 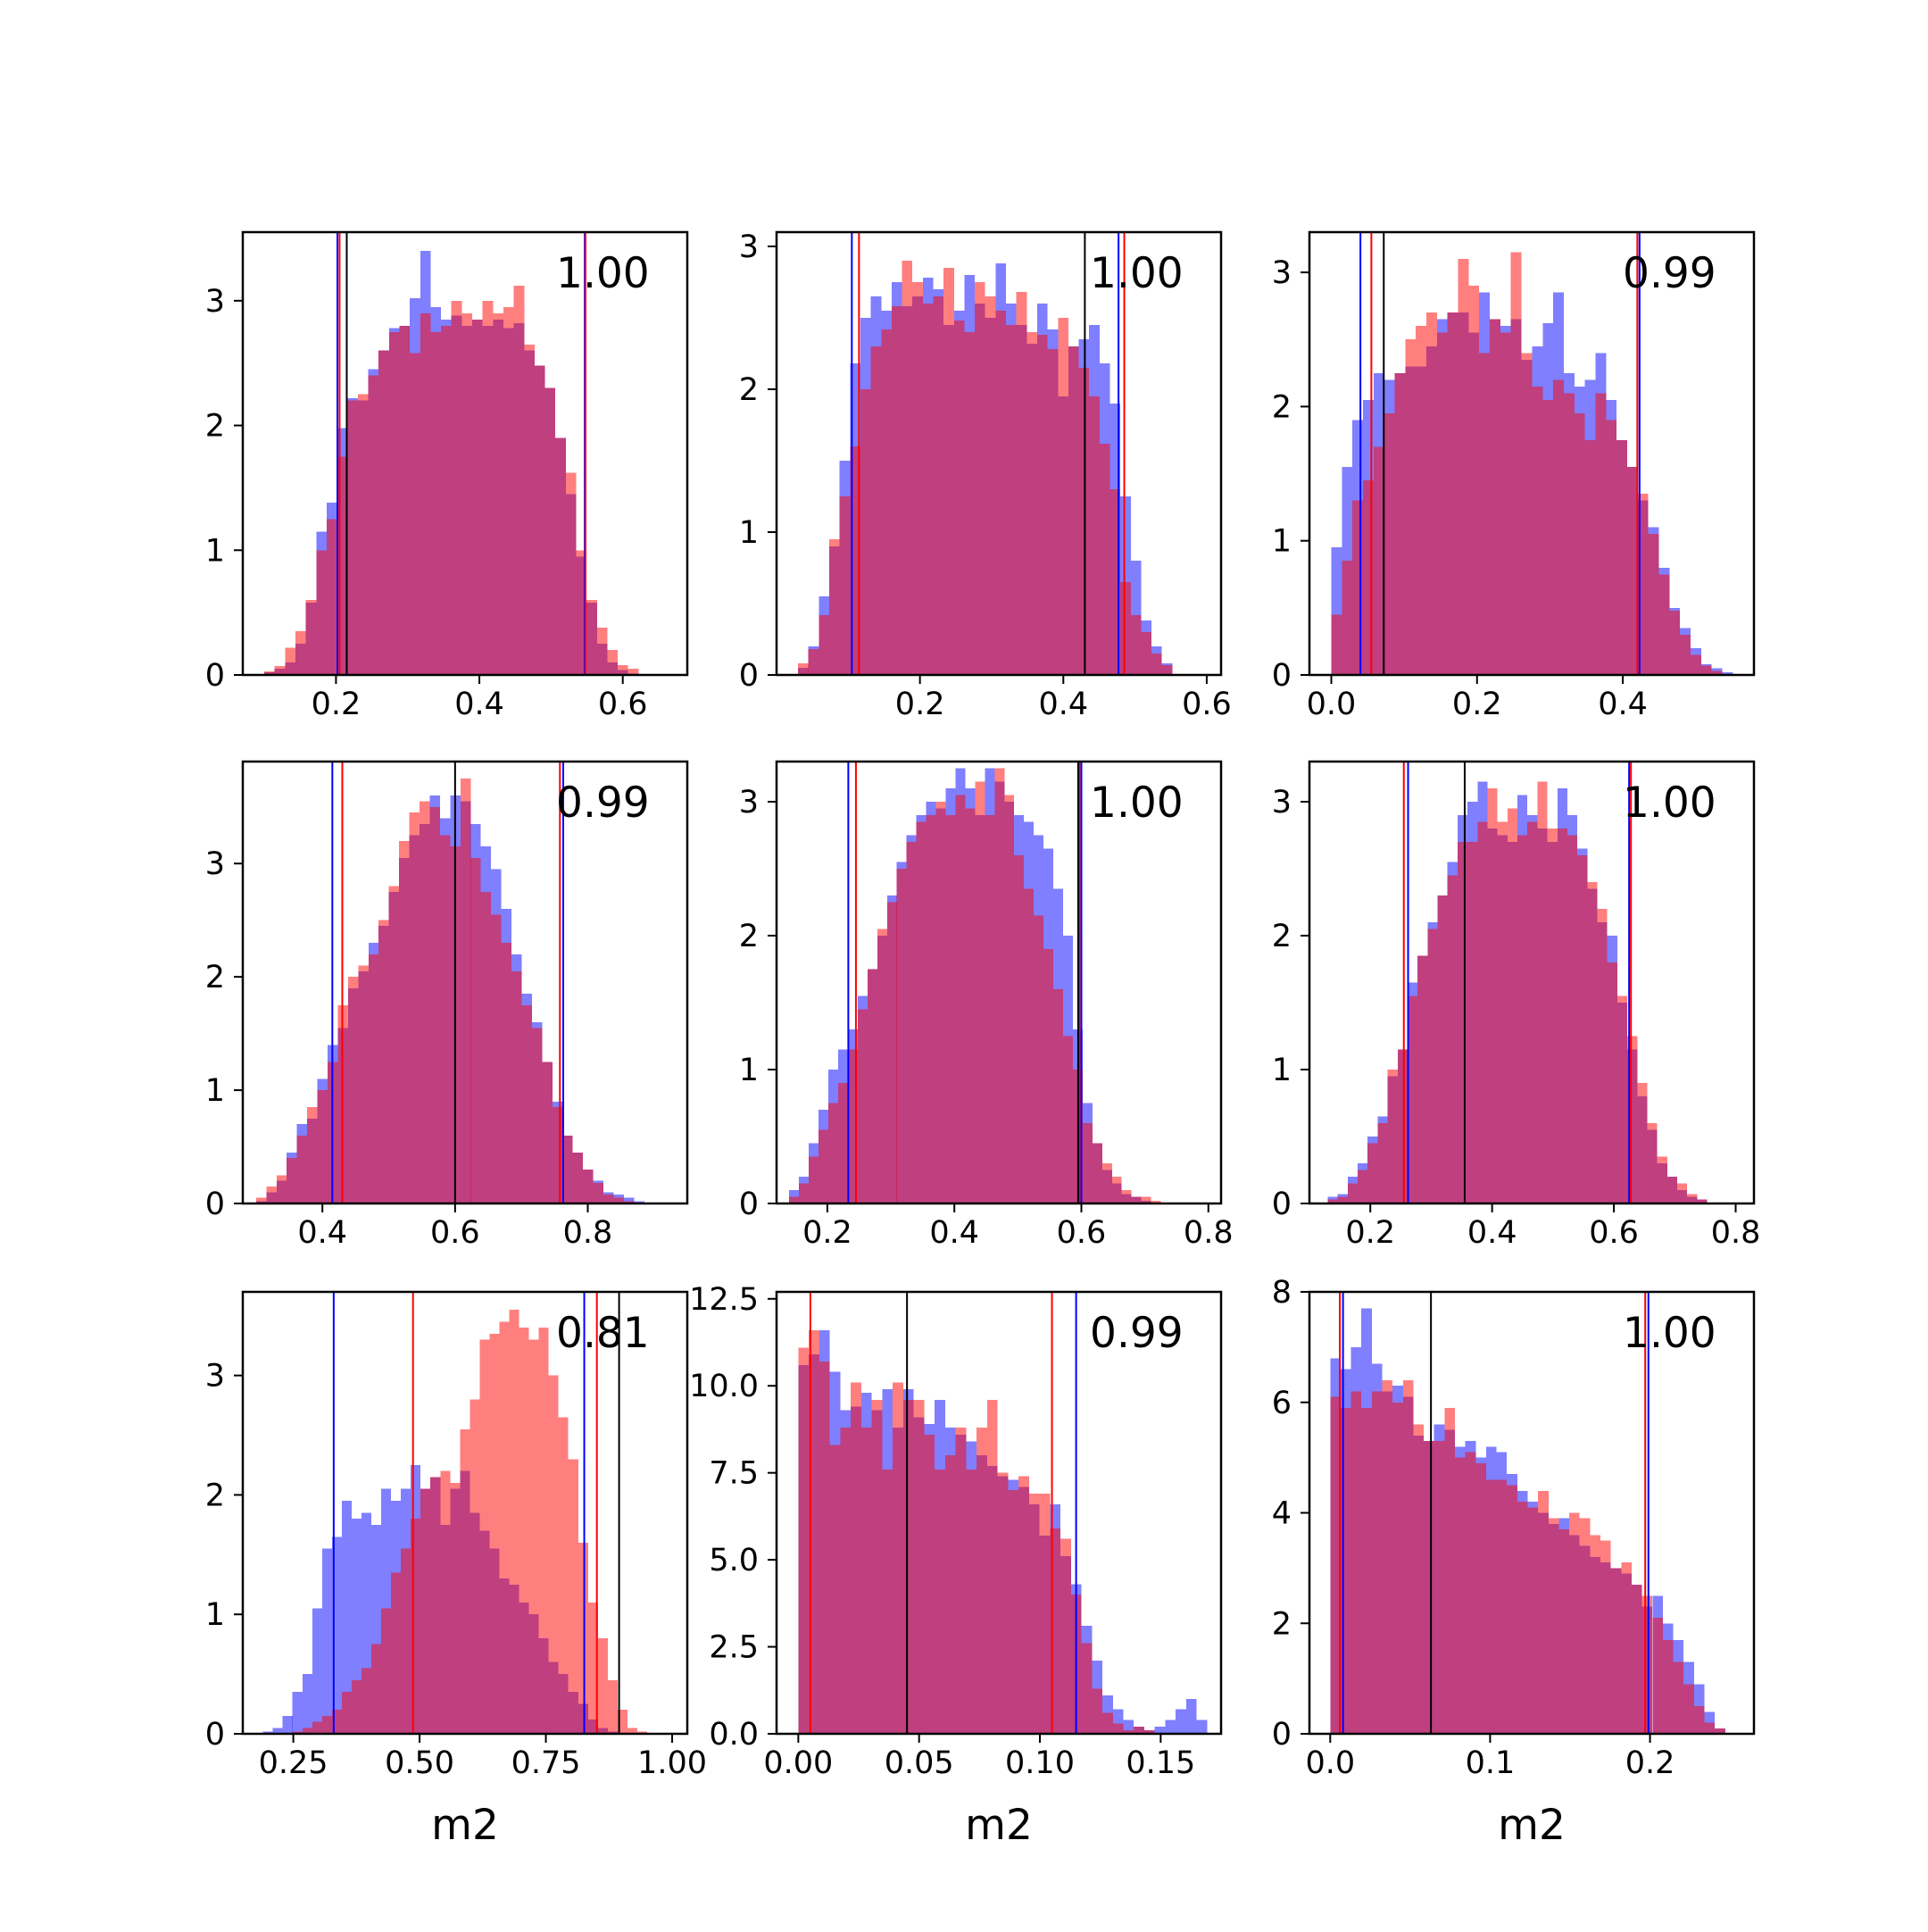 What do you see at coordinates (1332, 704) in the screenshot?
I see `x-tick-label: 0.0` at bounding box center [1332, 704].